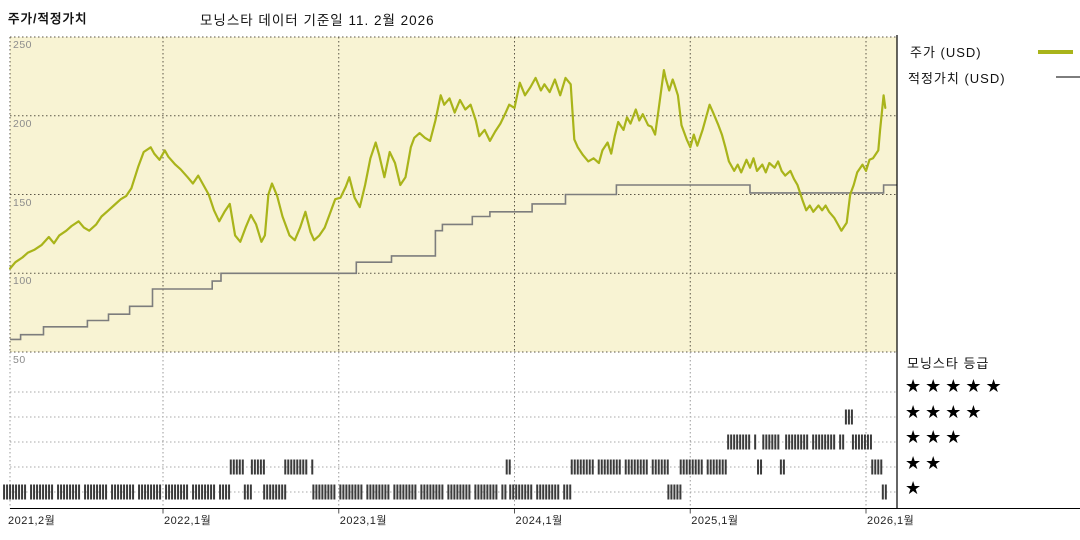 The image size is (1080, 540). Describe the element at coordinates (23, 202) in the screenshot. I see `y-axis-label: 150` at that location.